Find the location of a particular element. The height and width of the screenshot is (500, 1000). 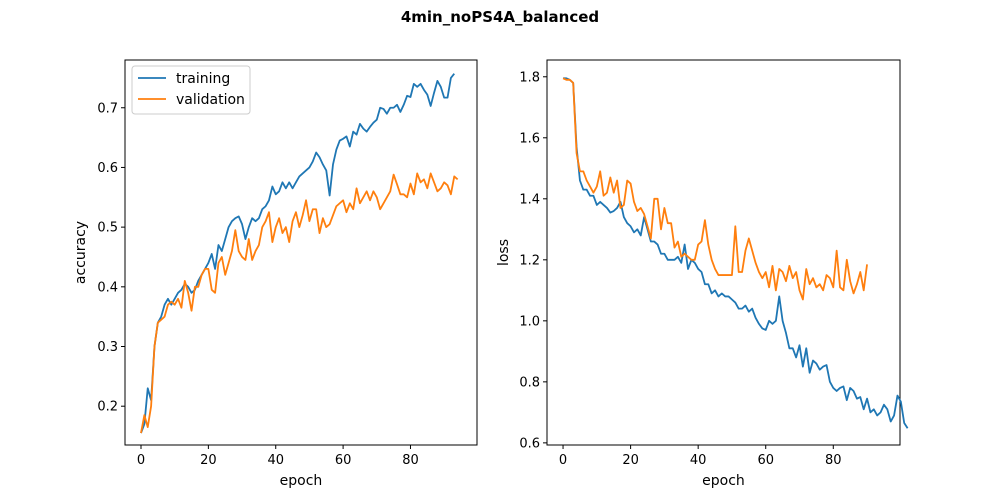

accuracy-y-ticks: 0.2 0.3 0.4 0.5 0.6 0.7 is located at coordinates (111, 258).